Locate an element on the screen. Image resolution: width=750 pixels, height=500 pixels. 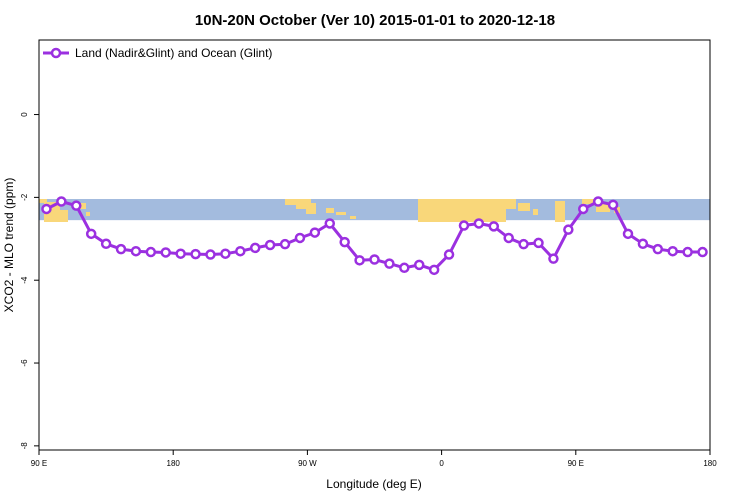
y-axis: 0 -2 -4 -6 -8 is located at coordinates (29, 281).